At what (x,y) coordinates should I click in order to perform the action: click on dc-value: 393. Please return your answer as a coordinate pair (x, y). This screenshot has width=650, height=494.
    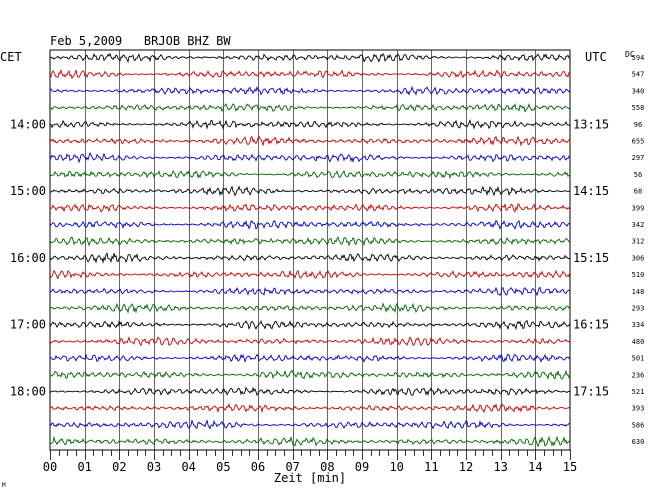
    Looking at the image, I should click on (638, 409).